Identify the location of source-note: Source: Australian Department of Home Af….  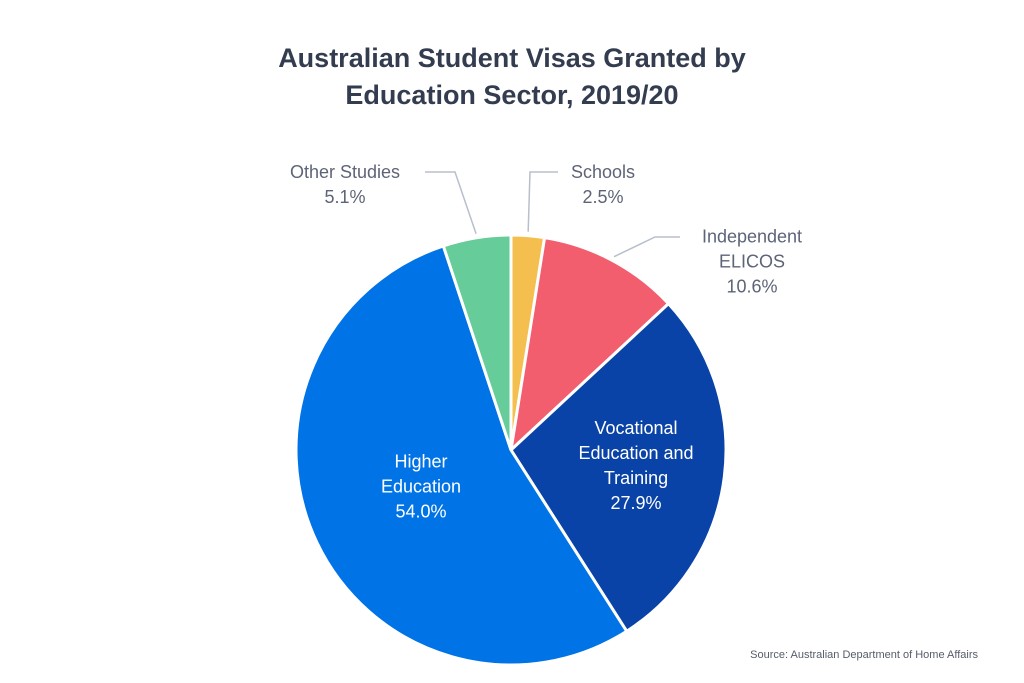
(864, 655).